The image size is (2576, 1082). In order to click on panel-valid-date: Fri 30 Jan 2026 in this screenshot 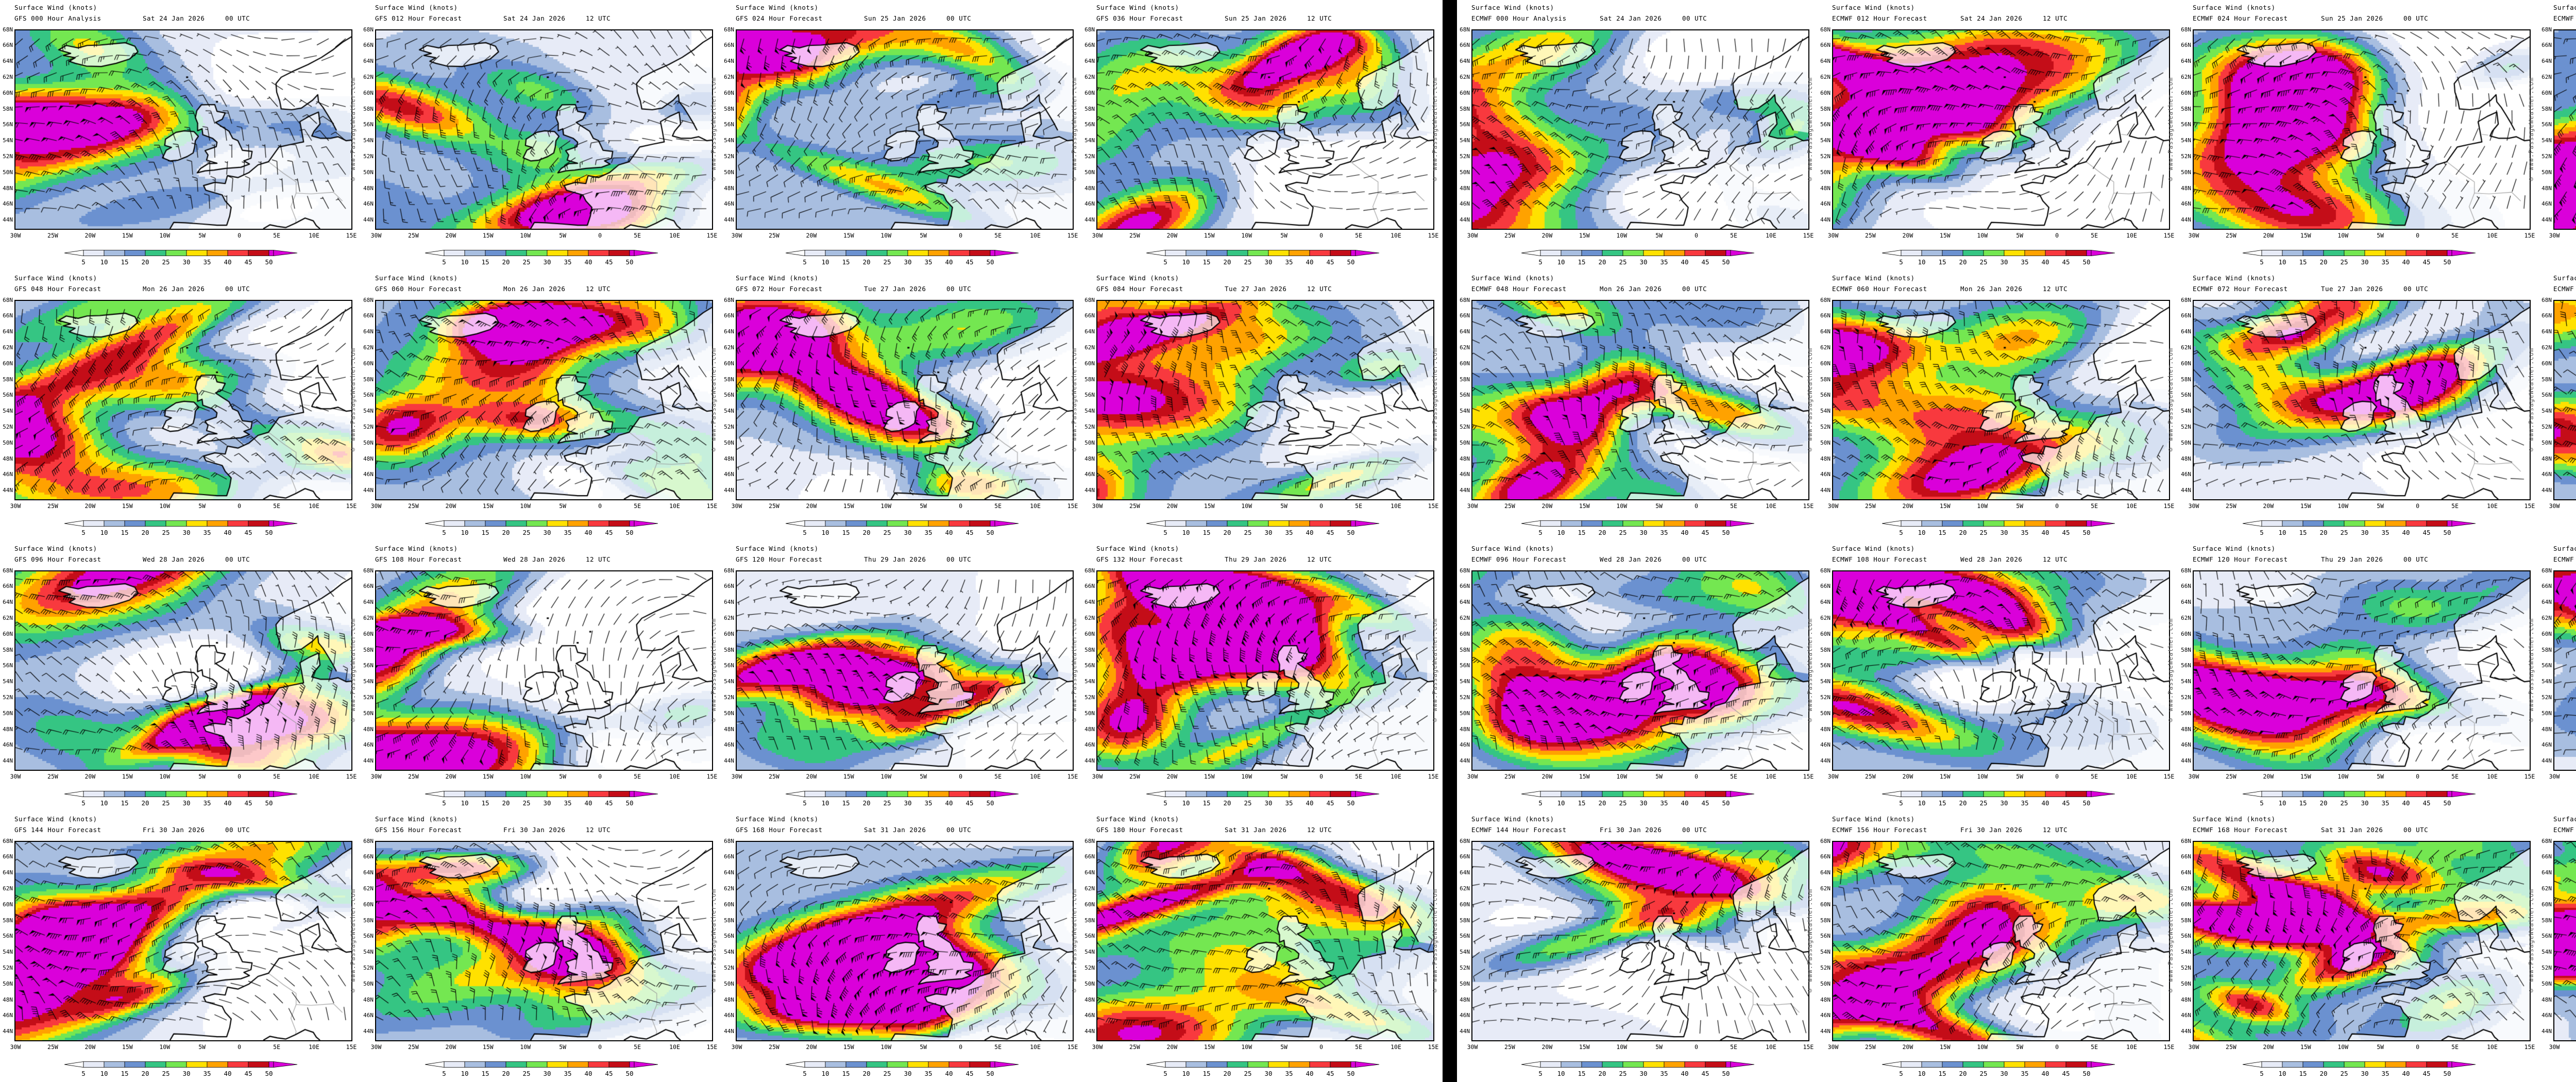, I will do `click(174, 830)`.